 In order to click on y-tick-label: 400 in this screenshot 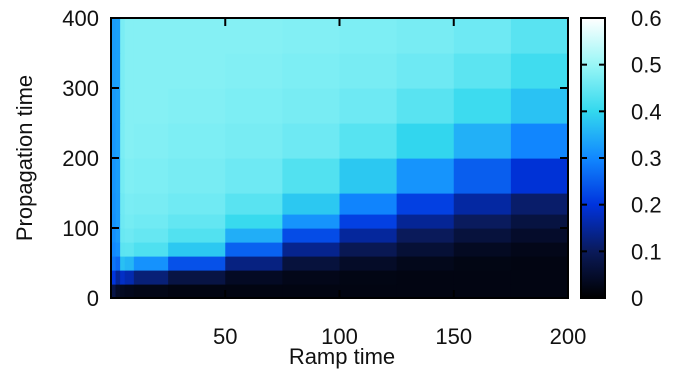, I will do `click(80, 18)`.